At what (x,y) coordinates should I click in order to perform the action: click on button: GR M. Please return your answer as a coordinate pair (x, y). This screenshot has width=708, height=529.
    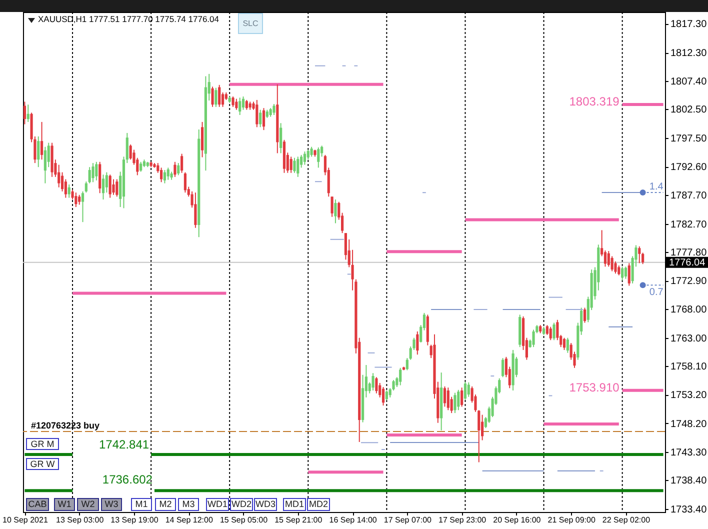
    Looking at the image, I should click on (42, 444).